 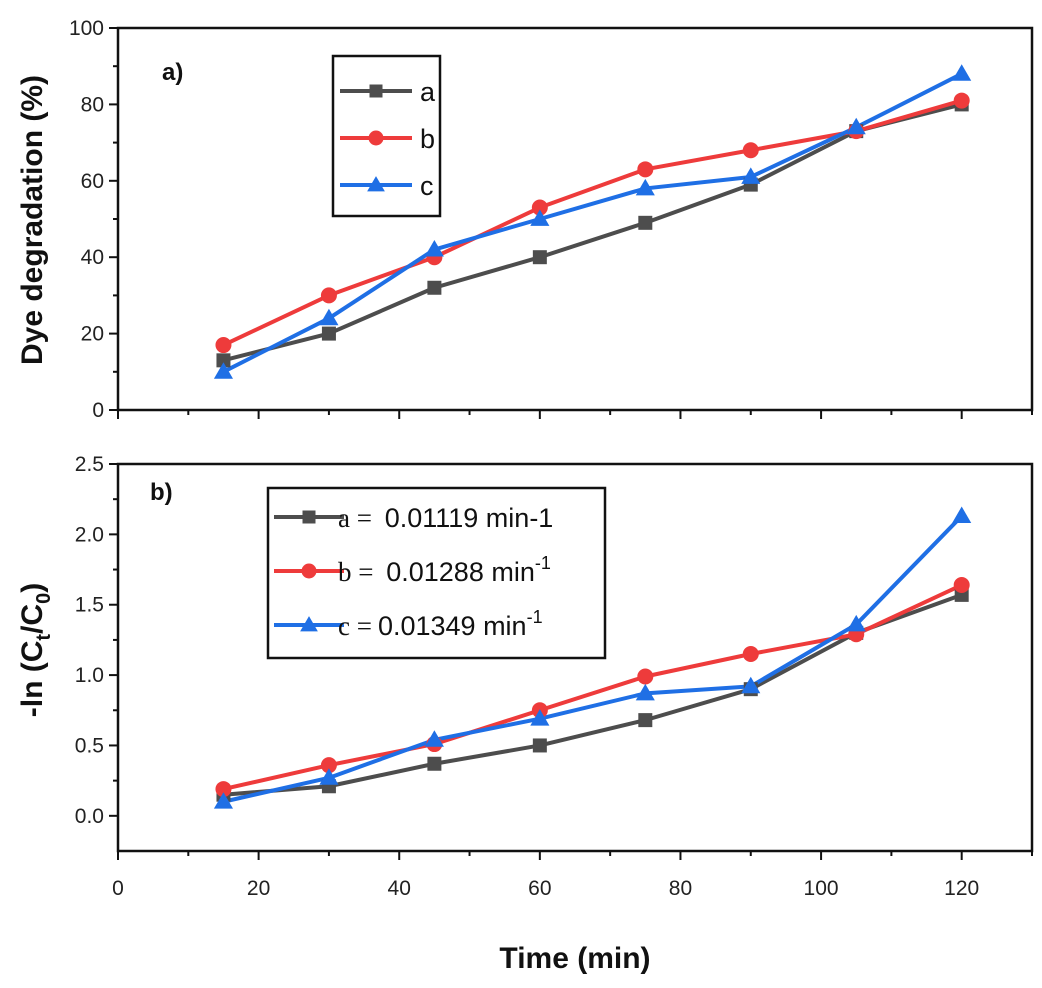 I want to click on legend-label-a: a, so click(x=428, y=92).